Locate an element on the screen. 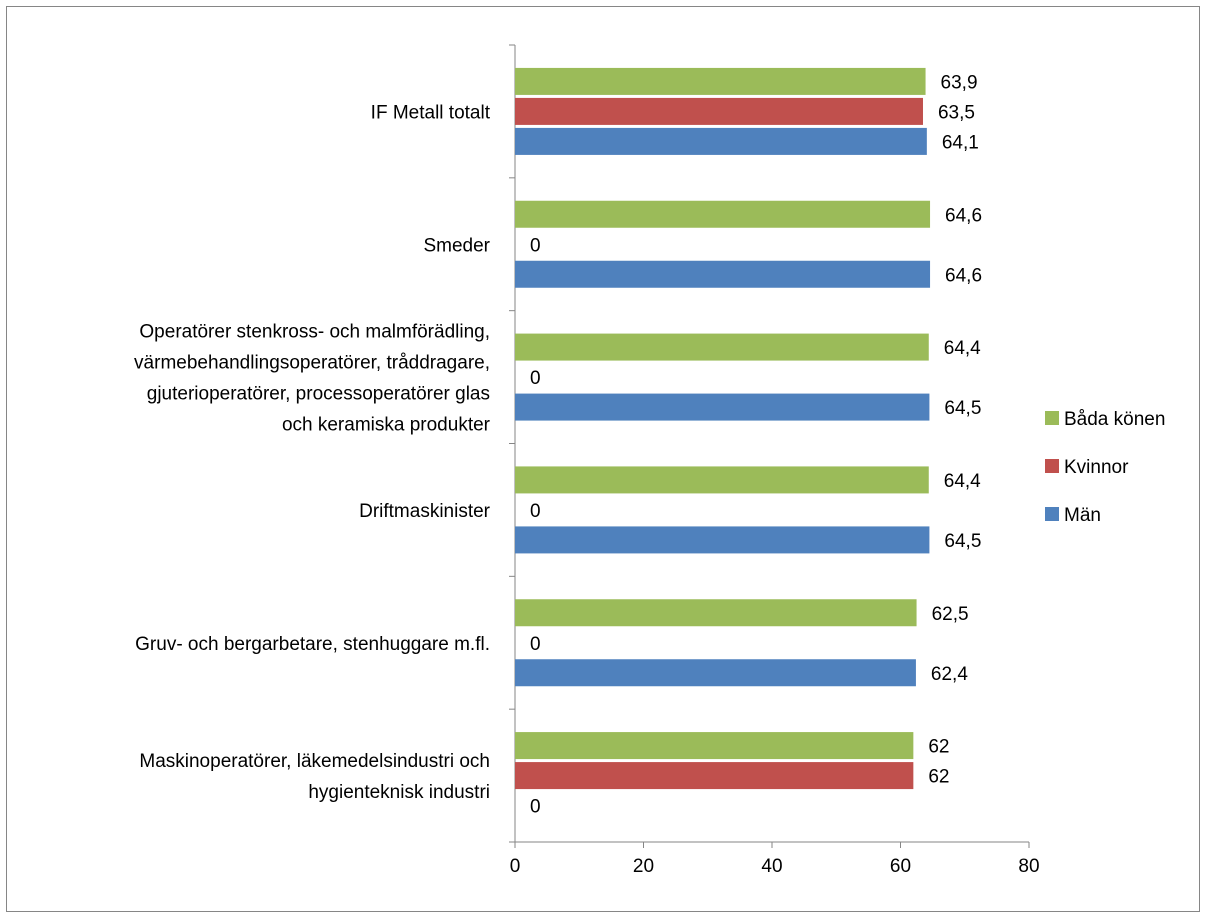 The image size is (1208, 920). data-label: 64,1 is located at coordinates (960, 142).